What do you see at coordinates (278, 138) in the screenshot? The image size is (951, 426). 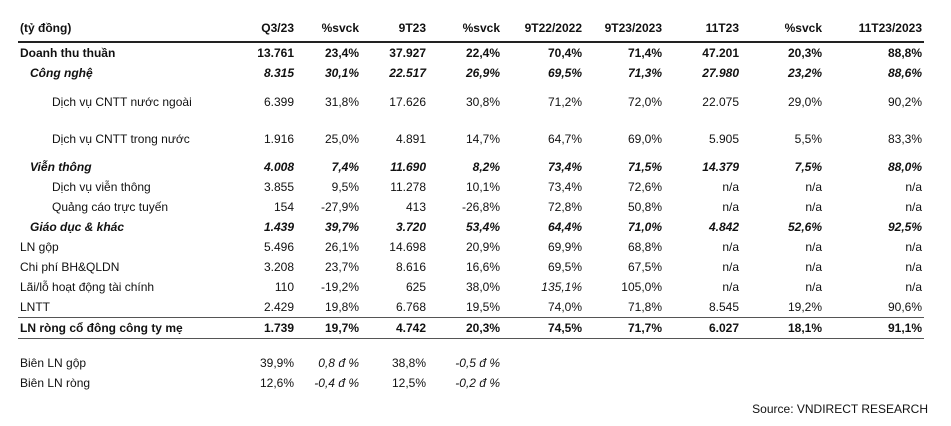 I see `table-cell: 1.916` at bounding box center [278, 138].